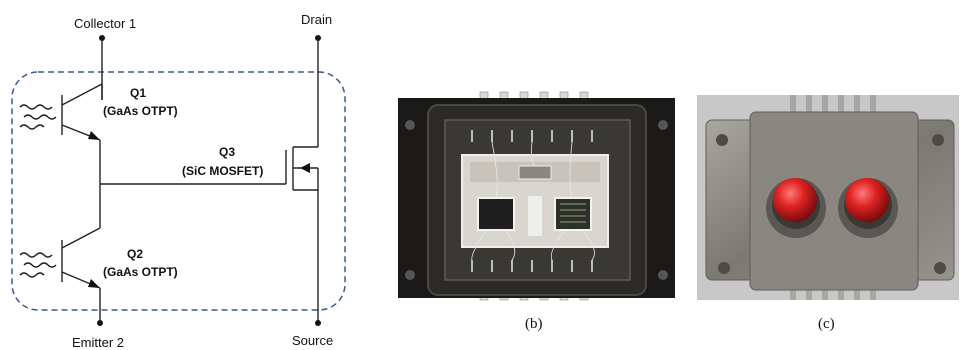  I want to click on q1-name: Q1, so click(138, 93).